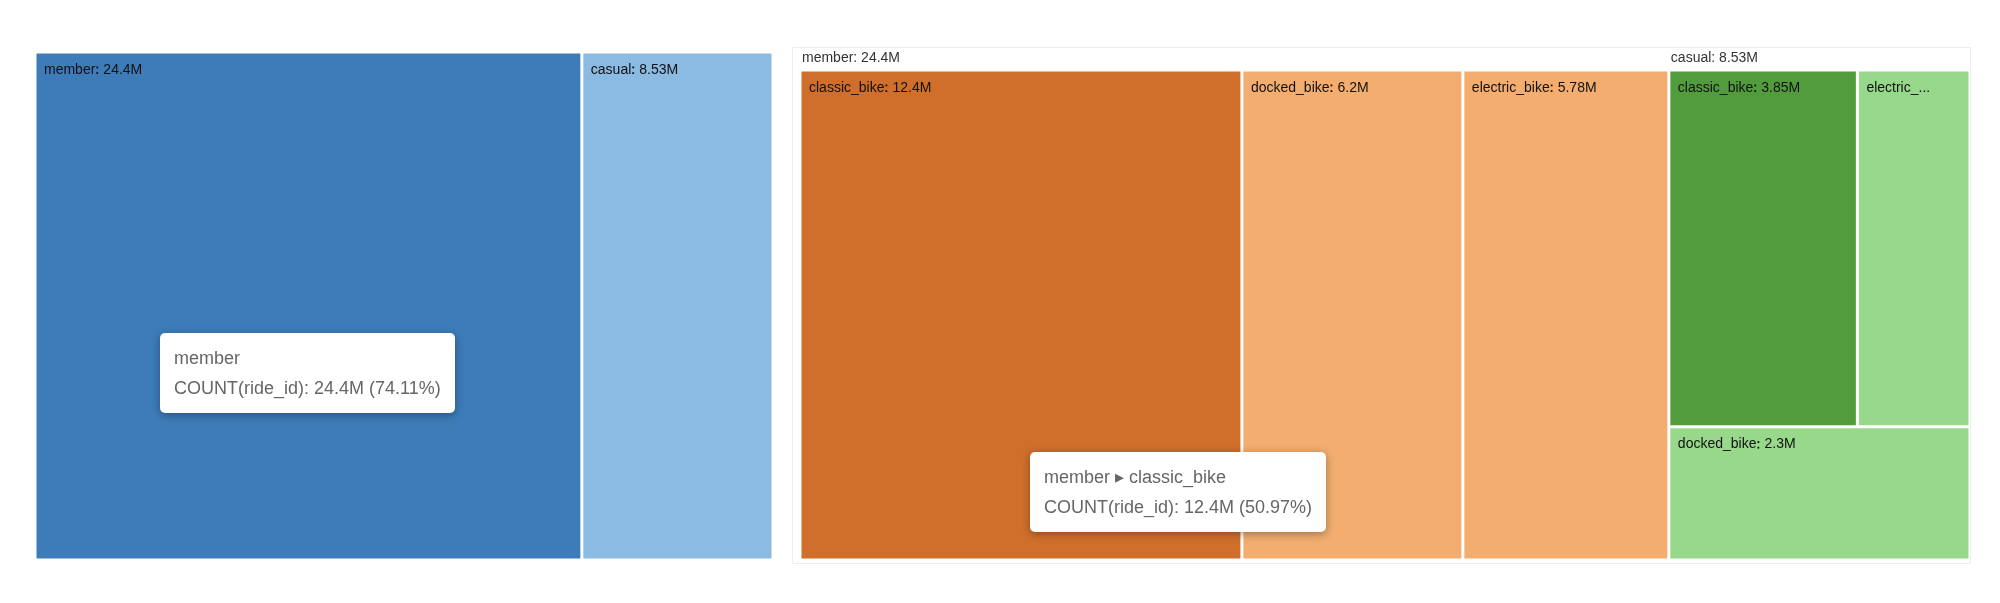 The height and width of the screenshot is (603, 2000). I want to click on category-label: casual, so click(611, 68).